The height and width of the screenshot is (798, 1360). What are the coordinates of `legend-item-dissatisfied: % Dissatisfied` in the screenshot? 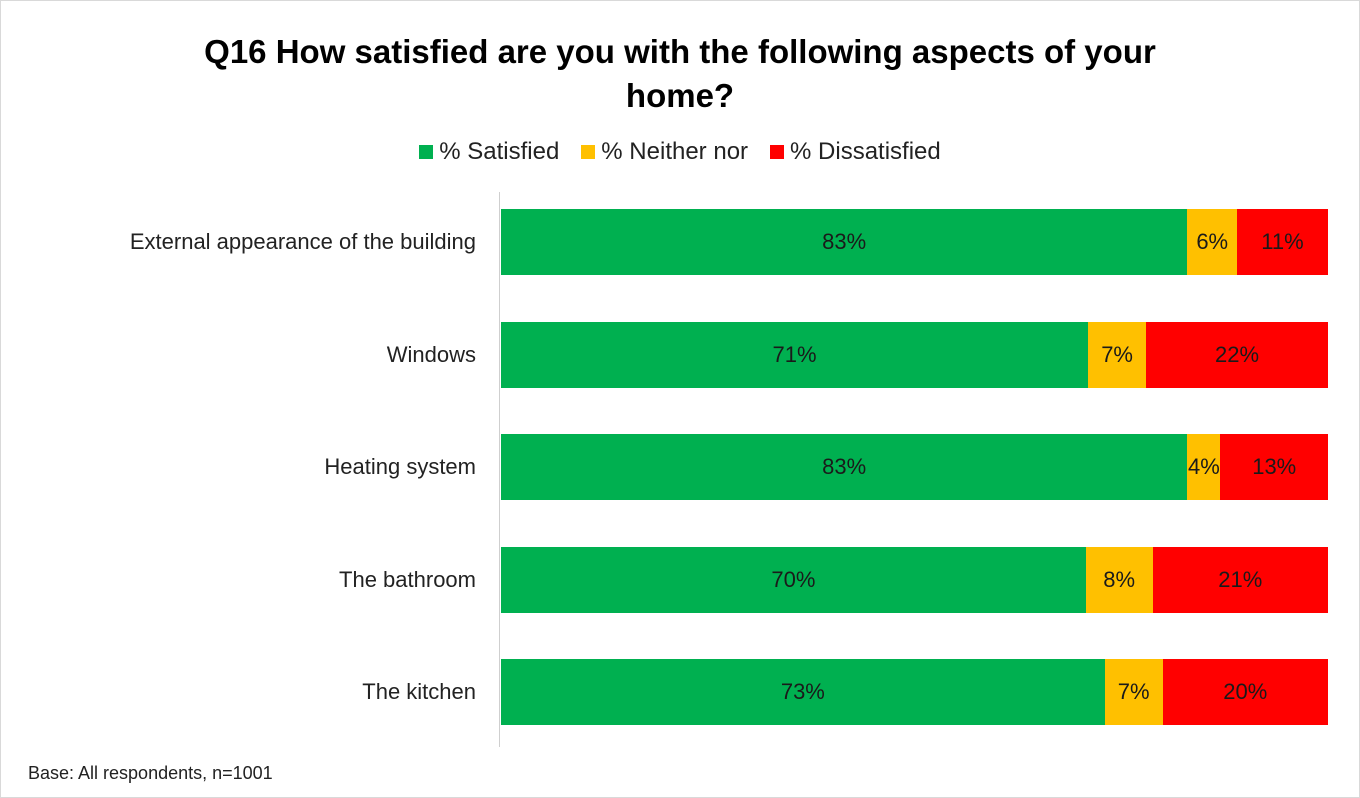 It's located at (855, 152).